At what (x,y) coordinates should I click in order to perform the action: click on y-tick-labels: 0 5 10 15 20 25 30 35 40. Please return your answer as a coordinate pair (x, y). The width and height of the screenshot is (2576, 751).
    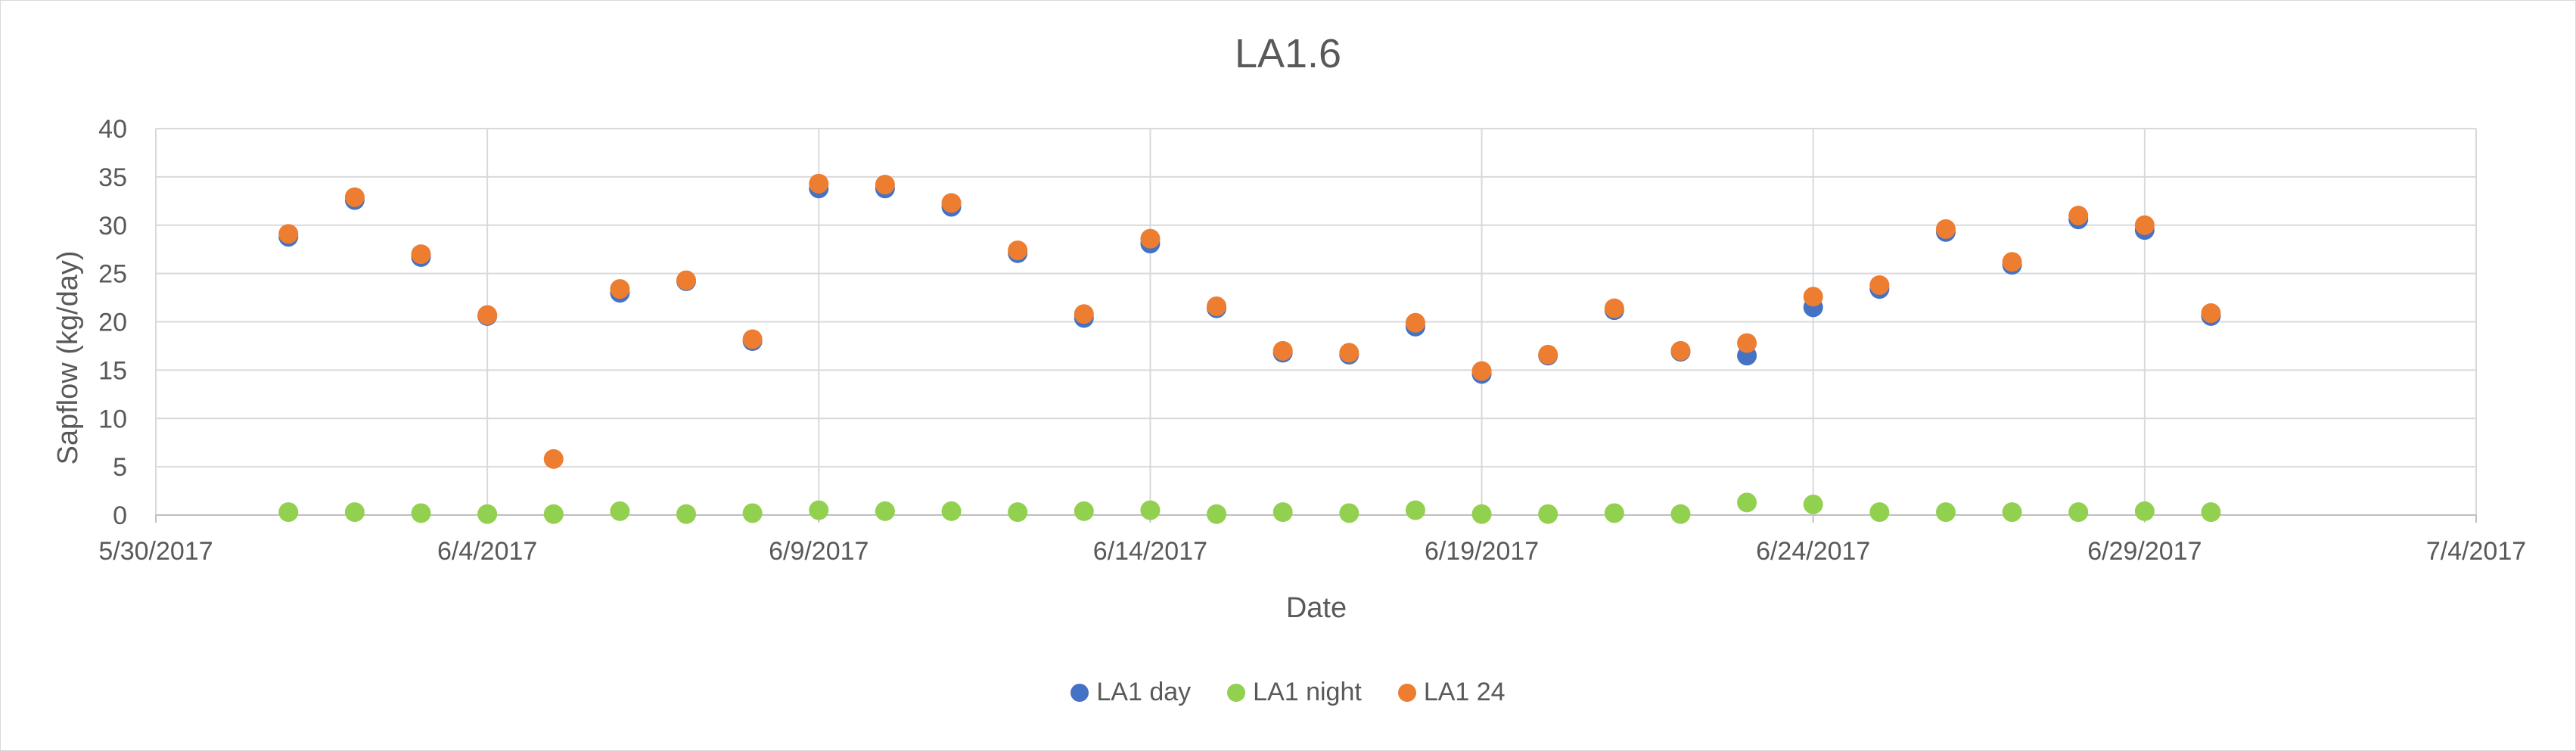
    Looking at the image, I should click on (112, 322).